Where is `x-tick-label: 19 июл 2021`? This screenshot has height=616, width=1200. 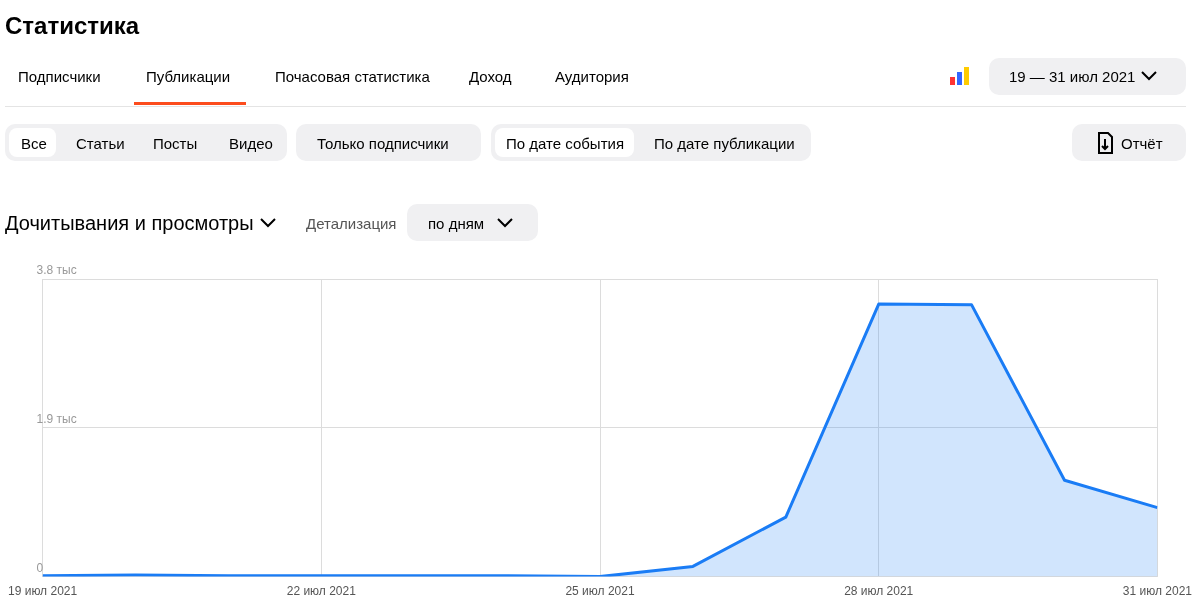
x-tick-label: 19 июл 2021 is located at coordinates (43, 591).